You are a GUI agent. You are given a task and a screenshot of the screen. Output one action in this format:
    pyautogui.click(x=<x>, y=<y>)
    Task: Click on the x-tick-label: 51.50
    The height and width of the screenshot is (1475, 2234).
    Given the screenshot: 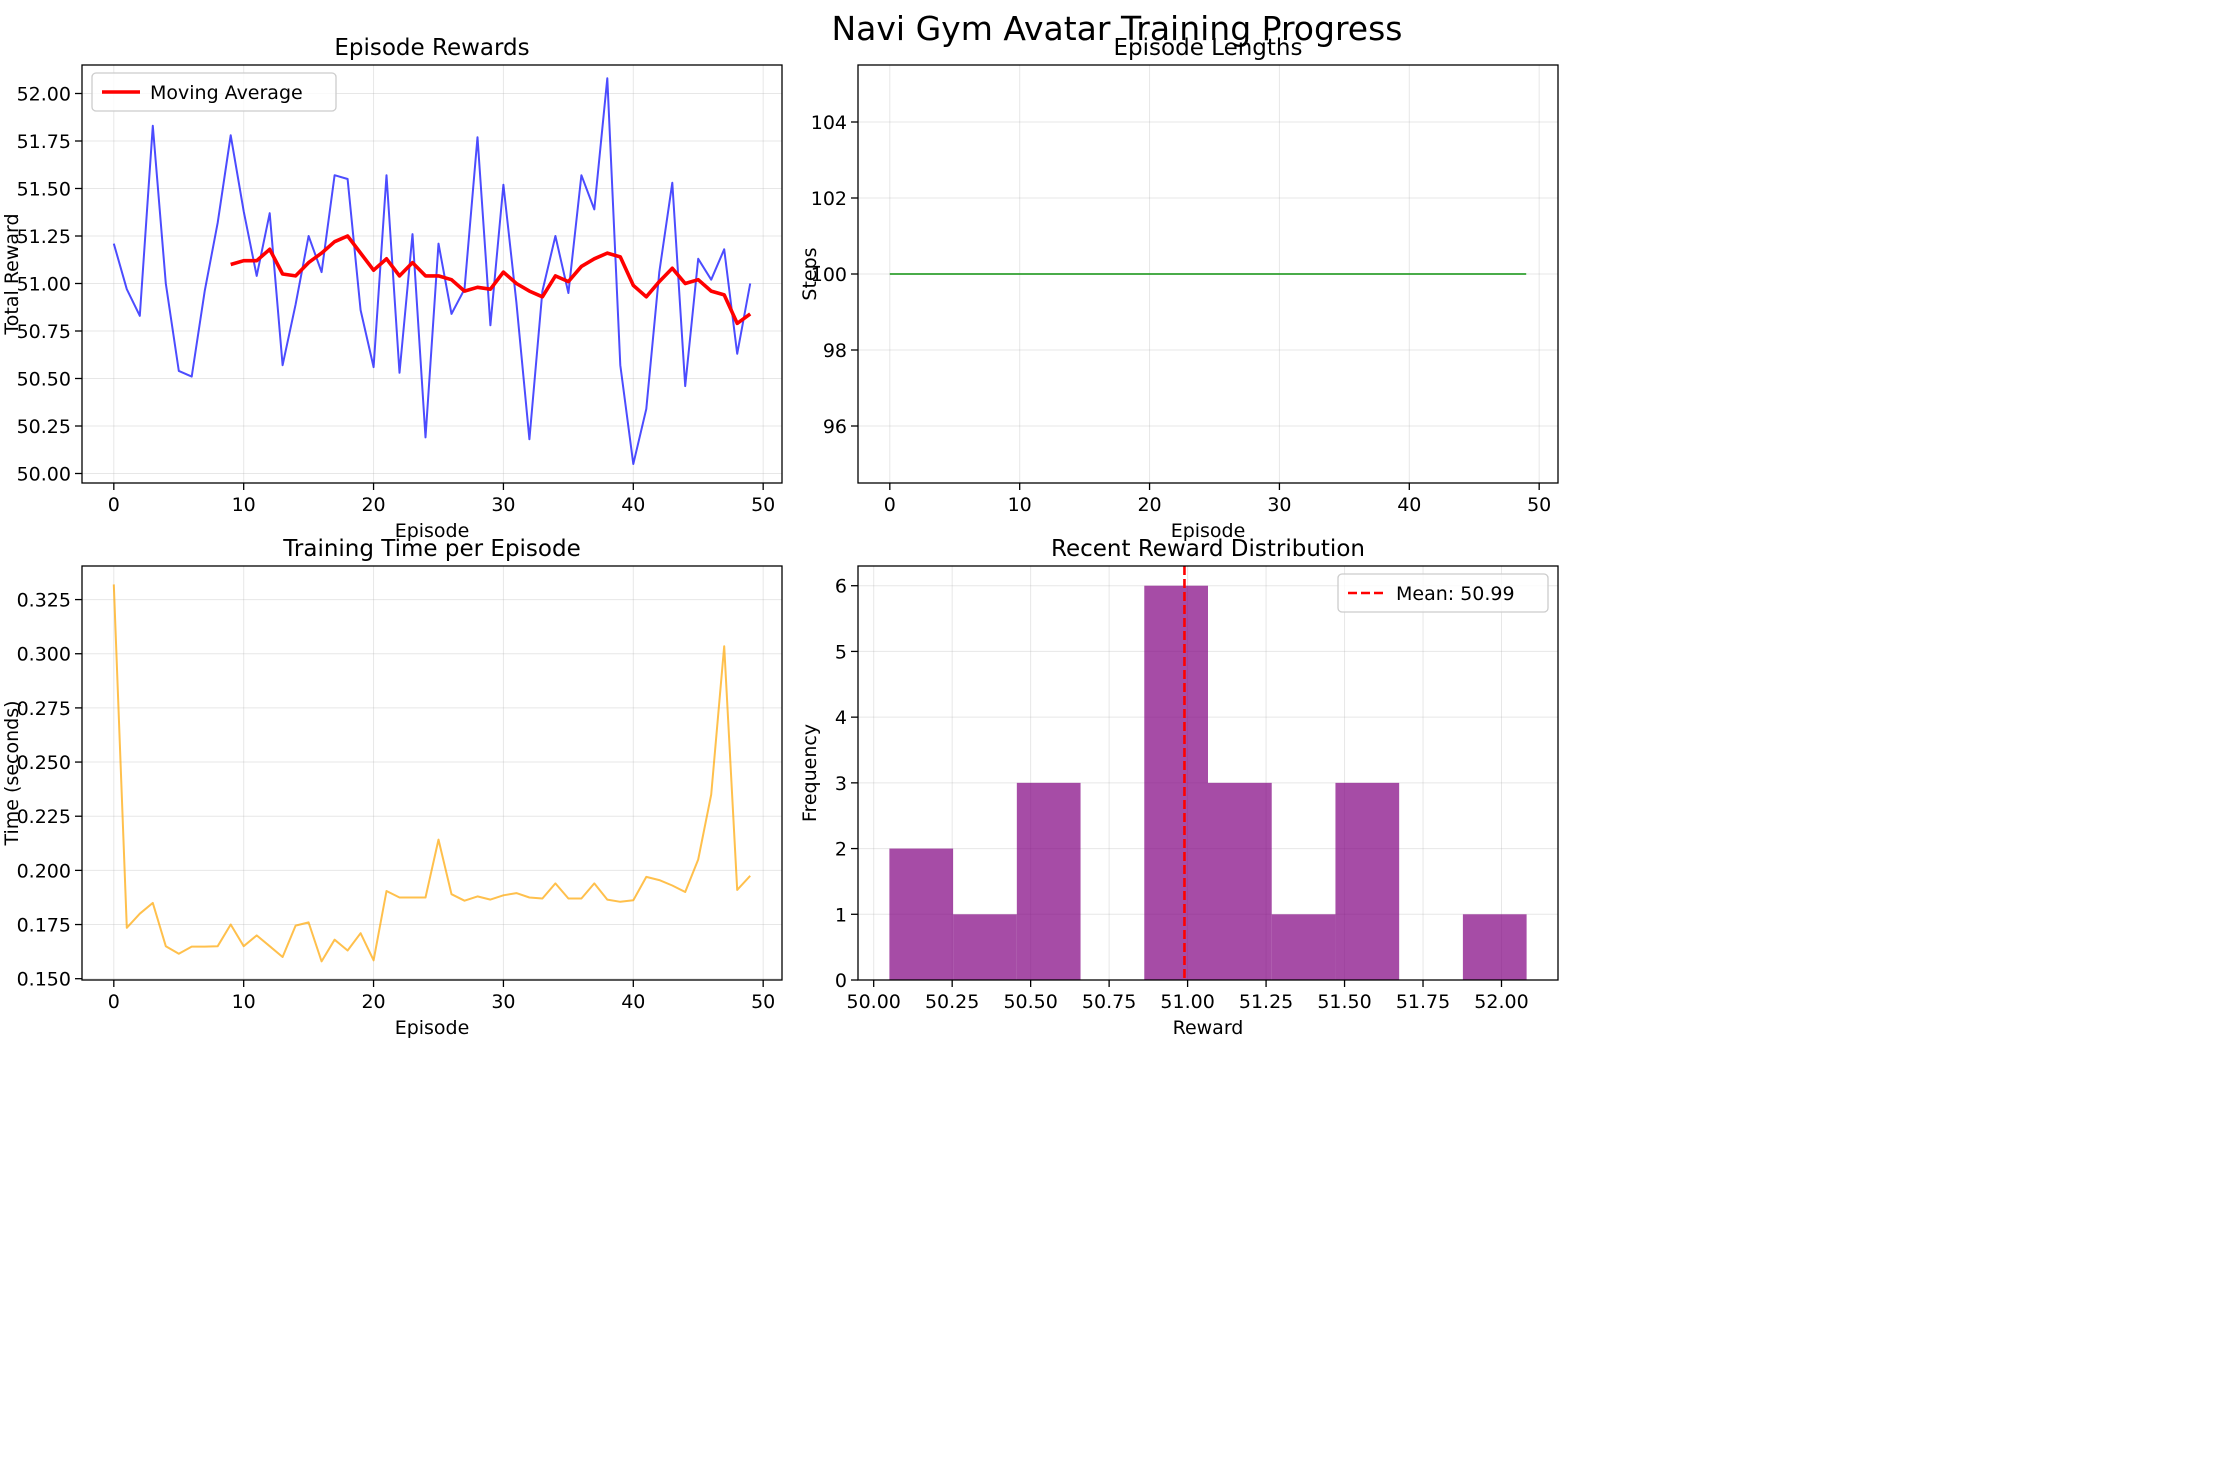 What is the action you would take?
    pyautogui.click(x=1344, y=1002)
    